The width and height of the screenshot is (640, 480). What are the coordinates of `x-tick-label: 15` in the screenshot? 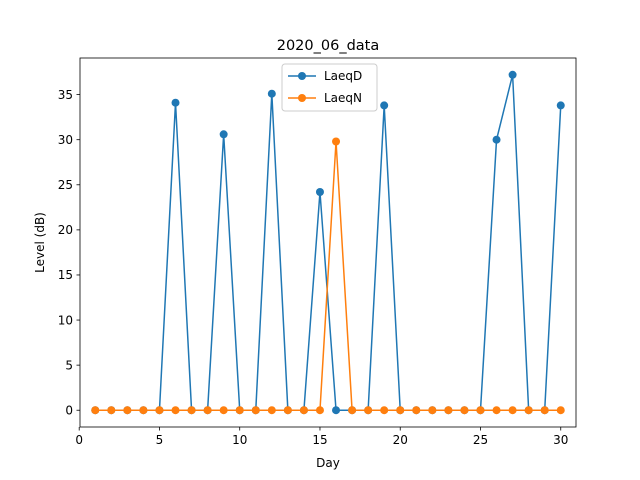 It's located at (319, 440).